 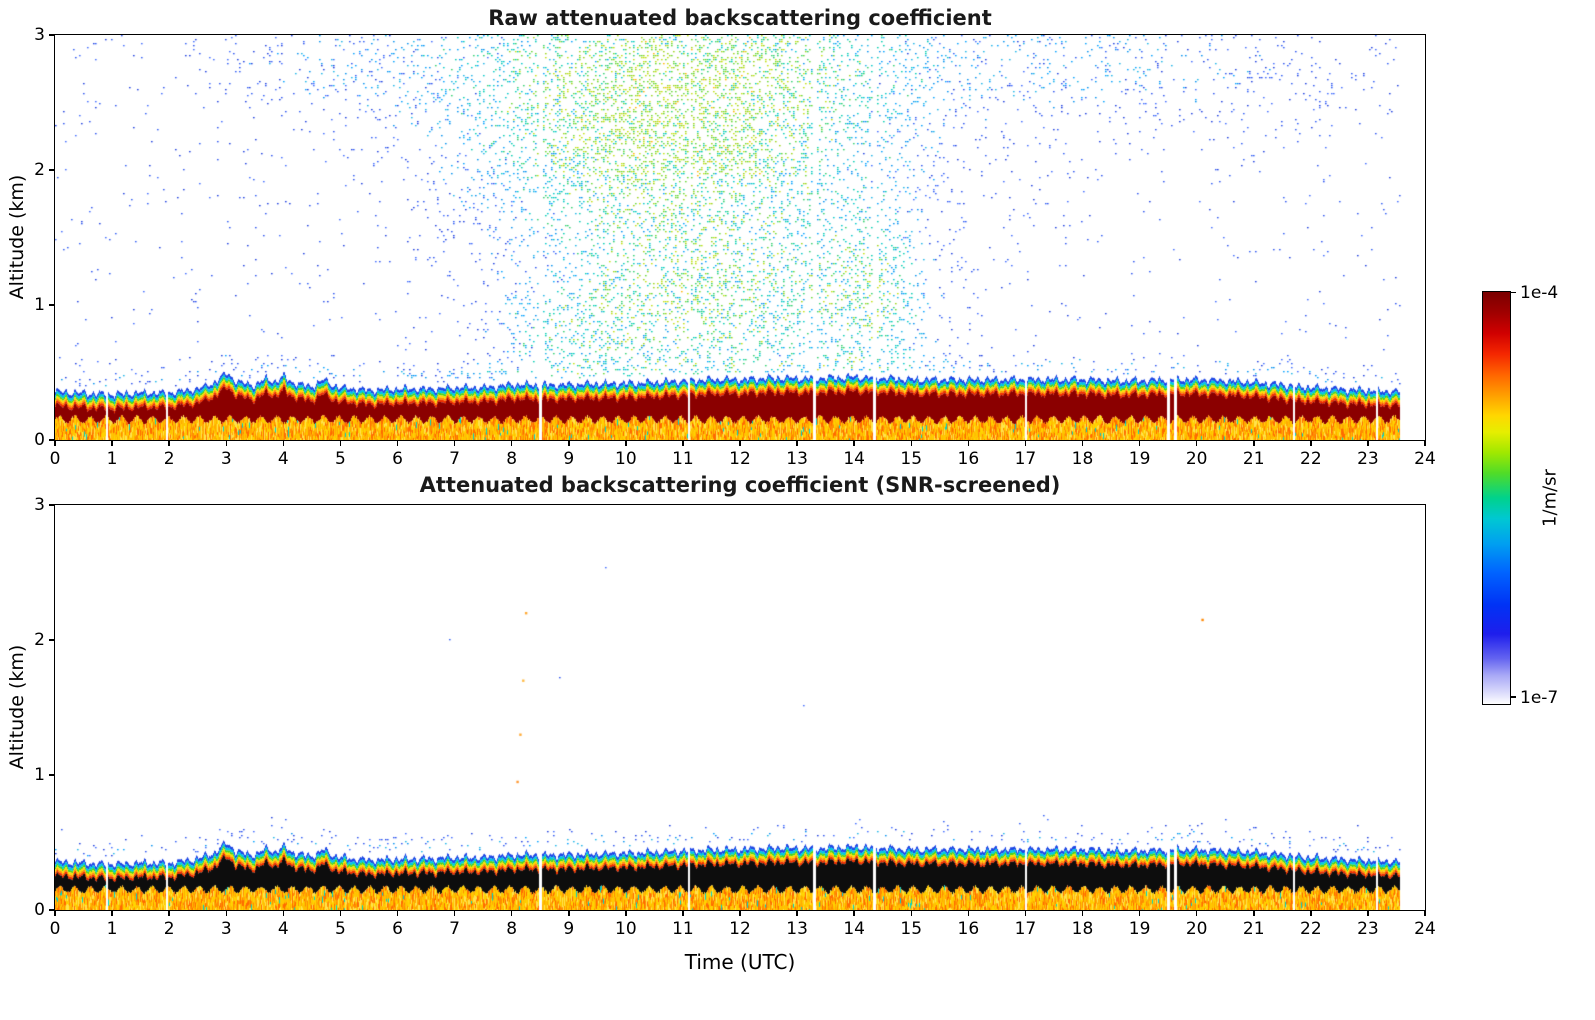 I want to click on x-tick-label: 3, so click(x=226, y=459).